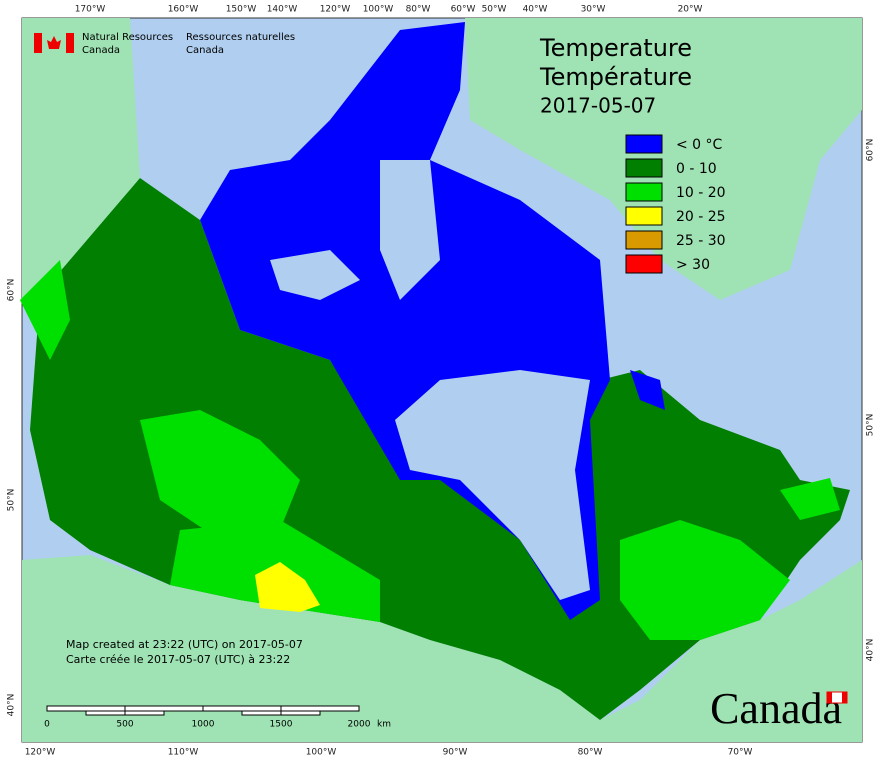 Image resolution: width=880 pixels, height=760 pixels. I want to click on scale-label: 1500, so click(281, 725).